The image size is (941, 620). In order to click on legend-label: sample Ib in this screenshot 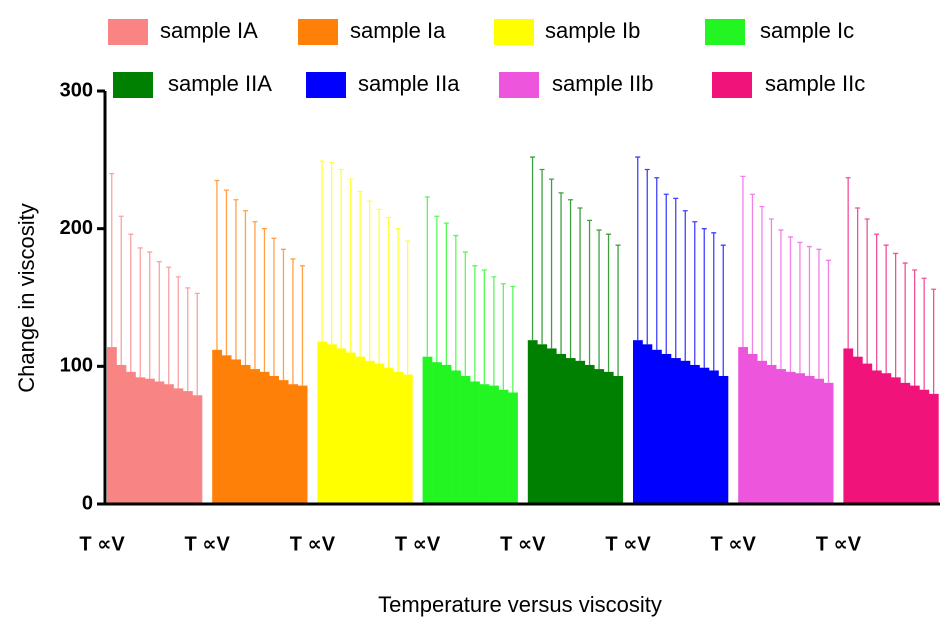, I will do `click(592, 30)`.